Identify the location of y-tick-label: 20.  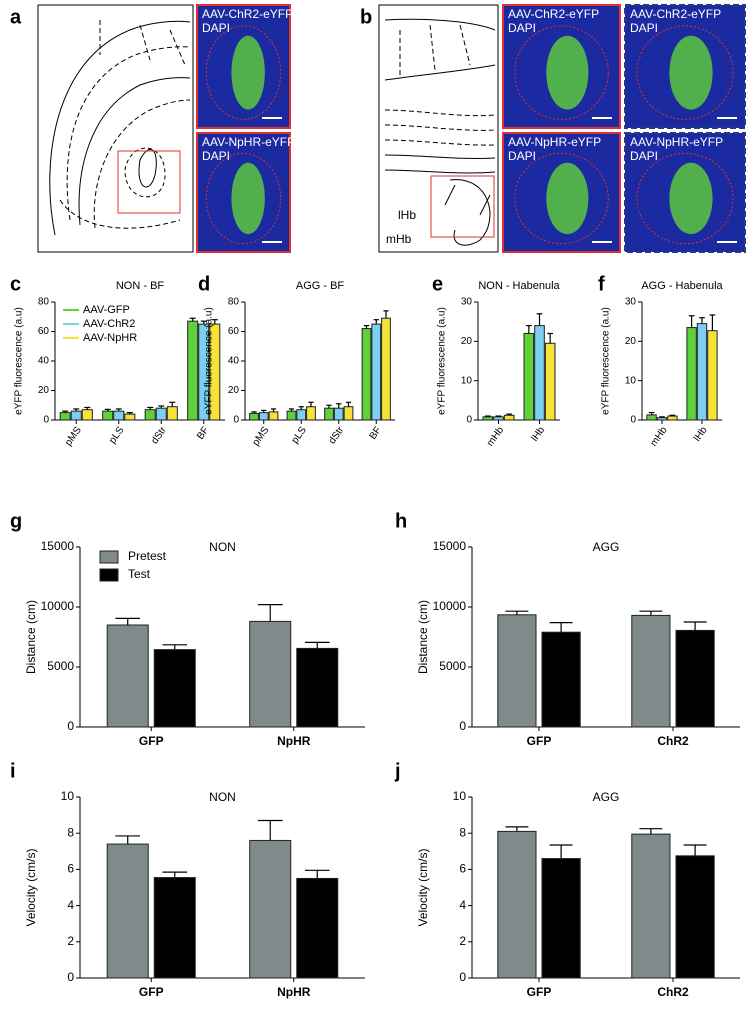
(467, 341).